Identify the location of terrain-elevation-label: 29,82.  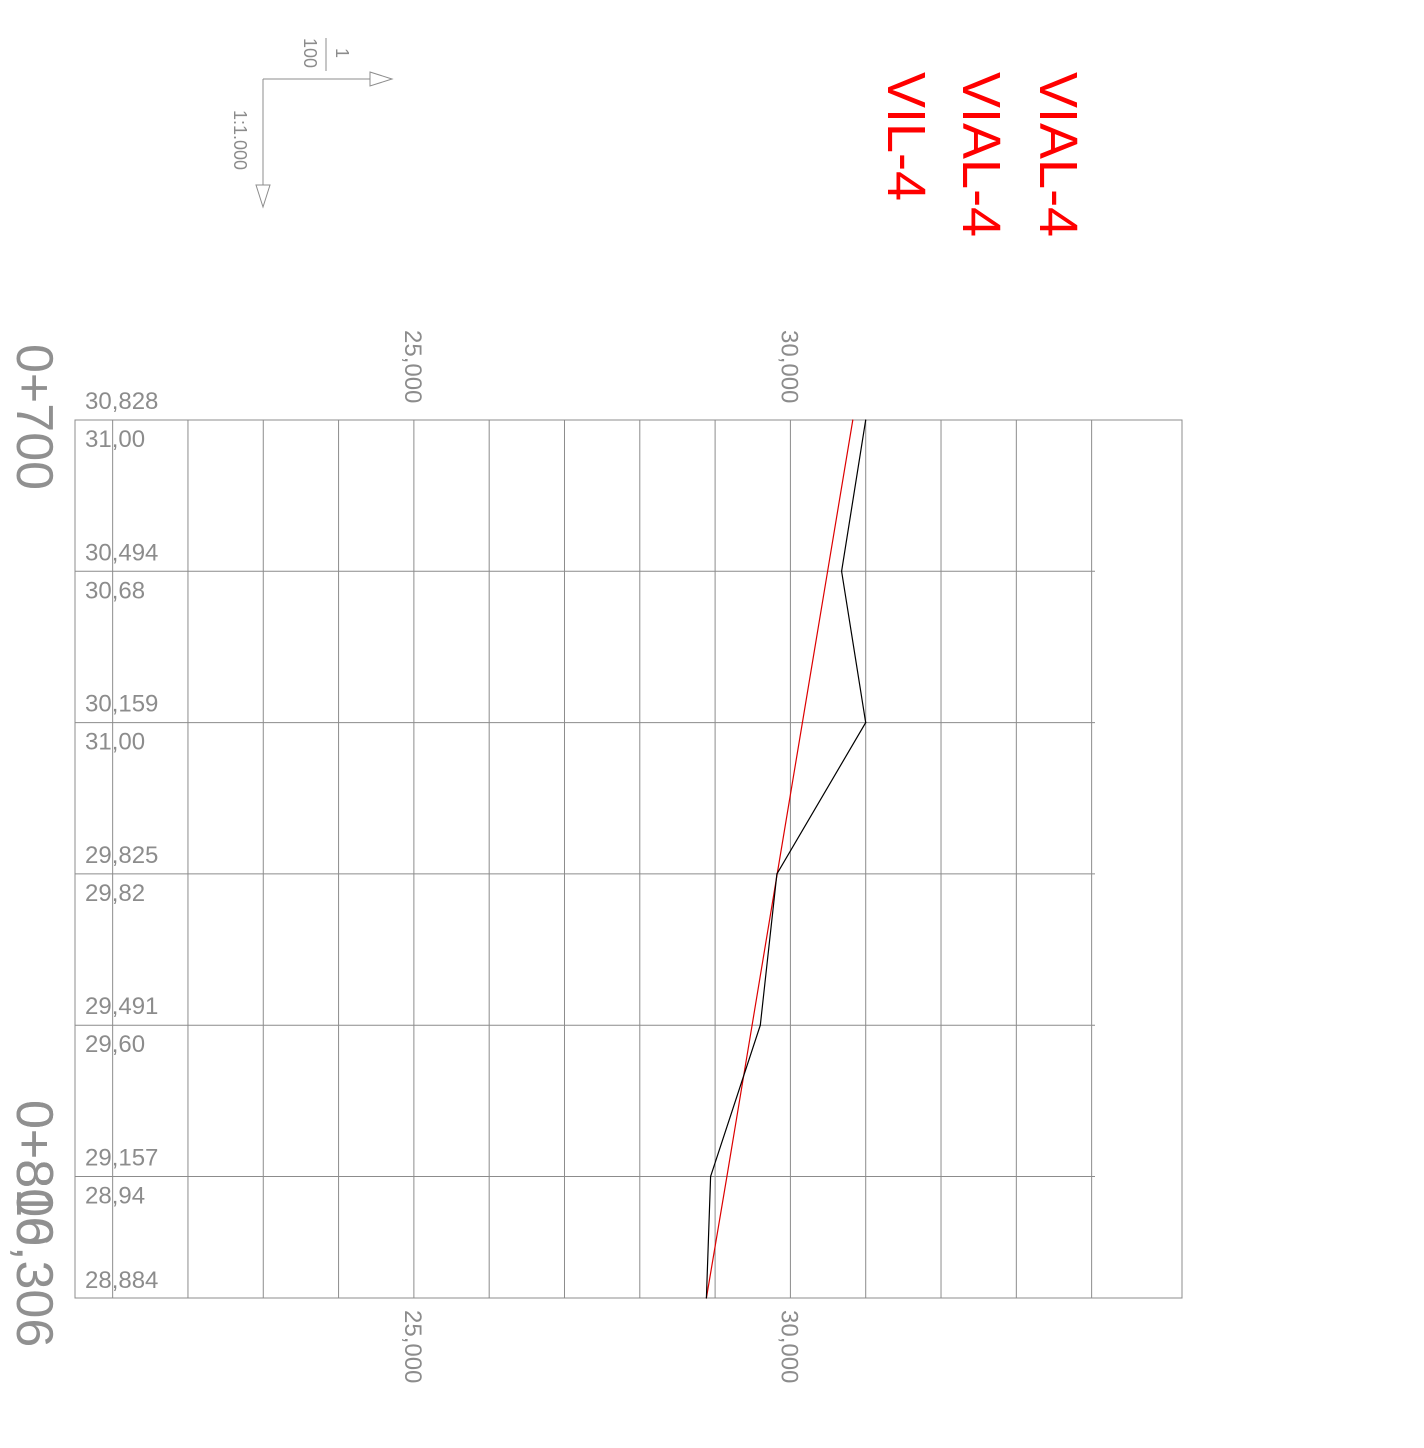
(115, 893).